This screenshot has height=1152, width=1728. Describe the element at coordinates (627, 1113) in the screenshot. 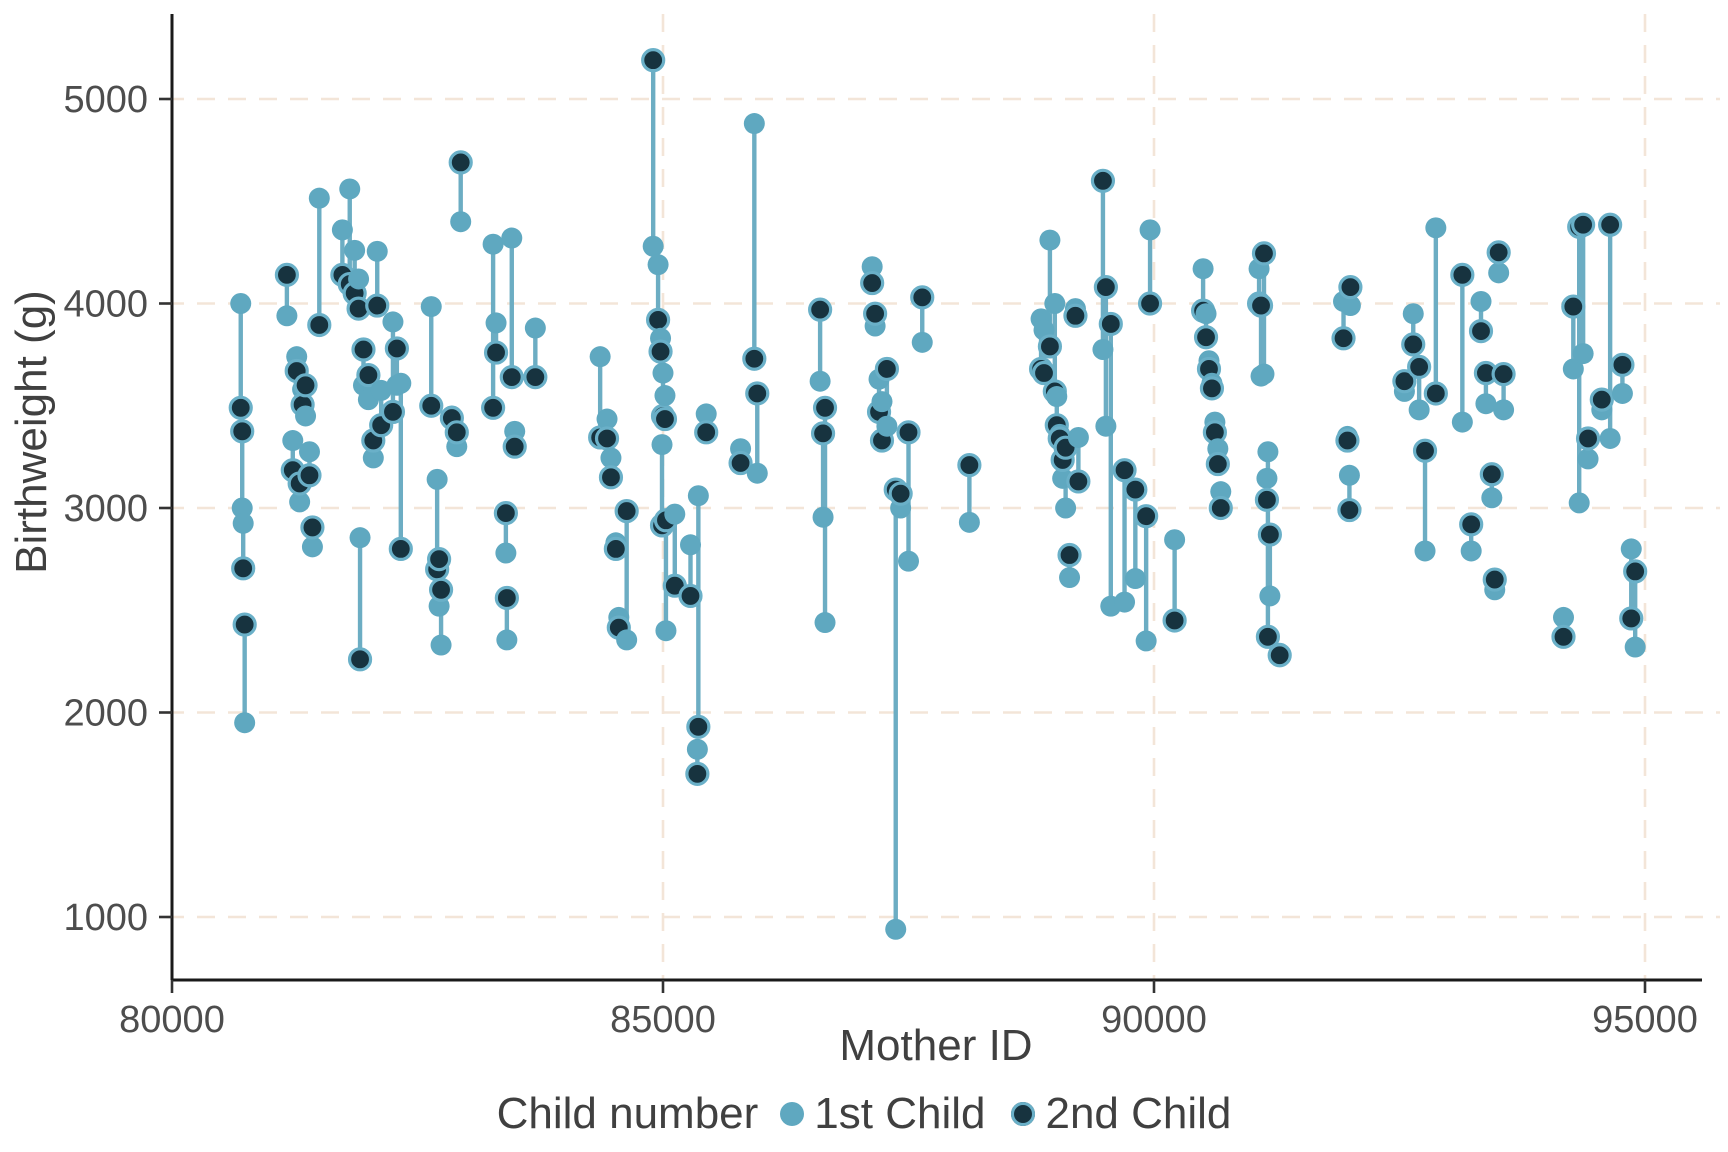

I see `legend-title: Child number` at that location.